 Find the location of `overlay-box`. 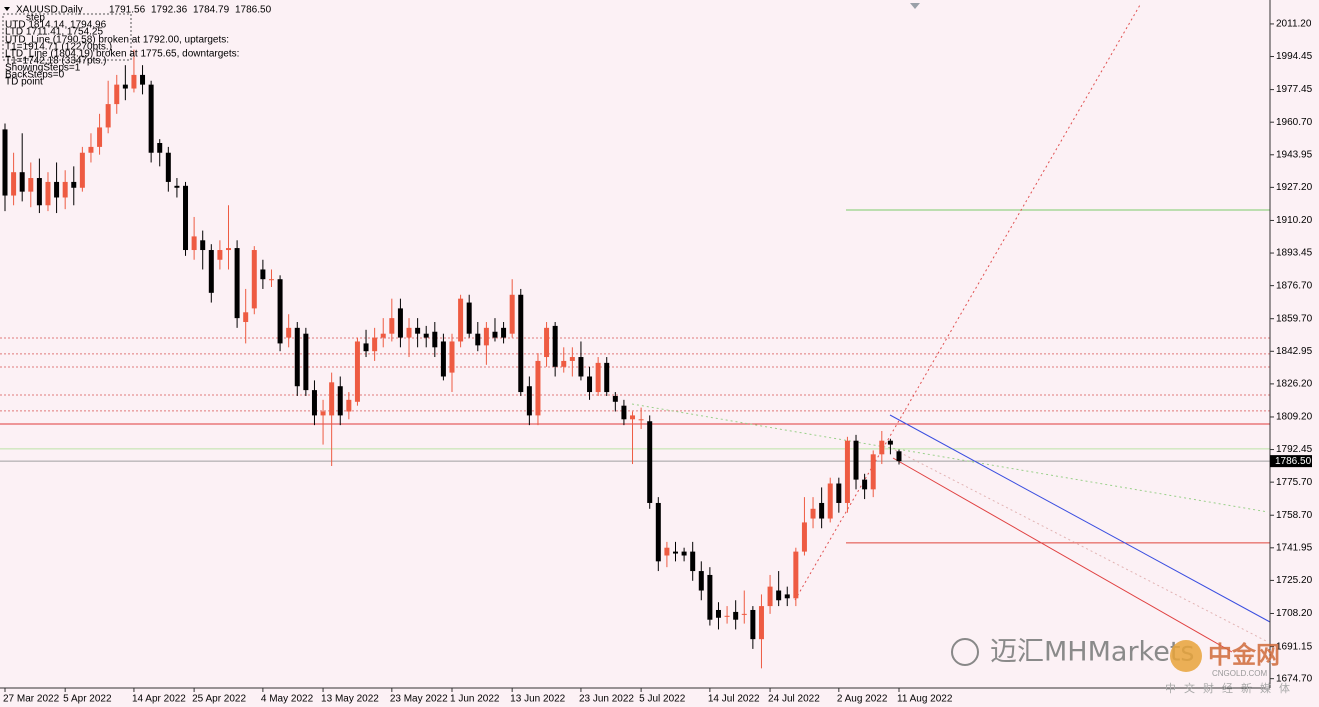

overlay-box is located at coordinates (67, 37).